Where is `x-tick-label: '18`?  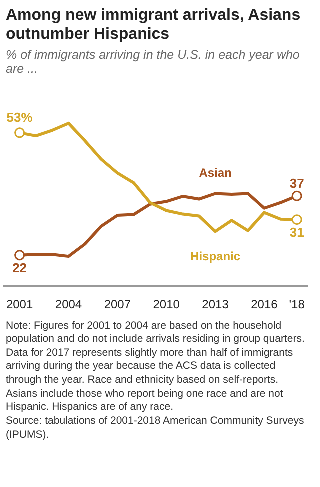
x-tick-label: '18 is located at coordinates (297, 304).